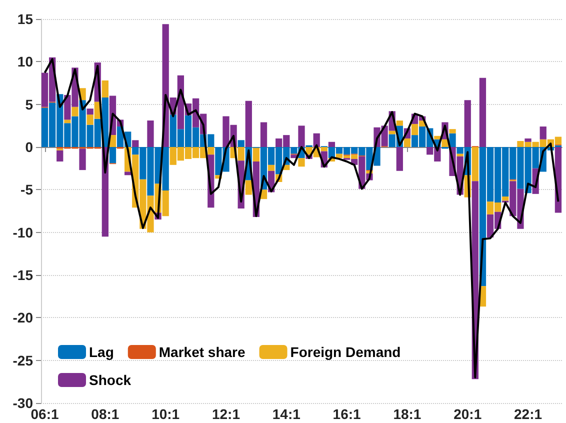  What do you see at coordinates (25, 62) in the screenshot?
I see `y-tick-label: 10` at bounding box center [25, 62].